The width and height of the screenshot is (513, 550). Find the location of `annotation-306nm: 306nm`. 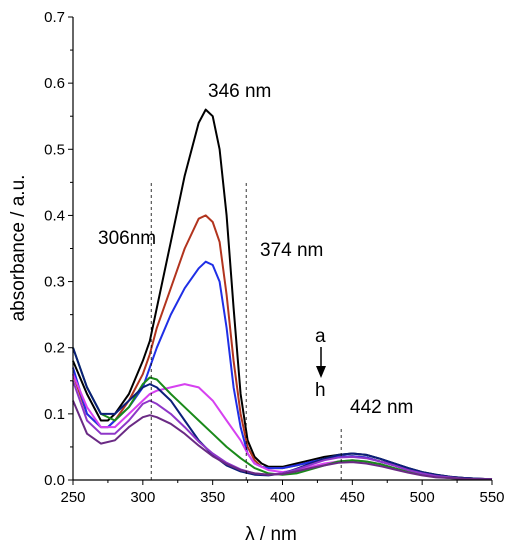

annotation-306nm: 306nm is located at coordinates (127, 238).